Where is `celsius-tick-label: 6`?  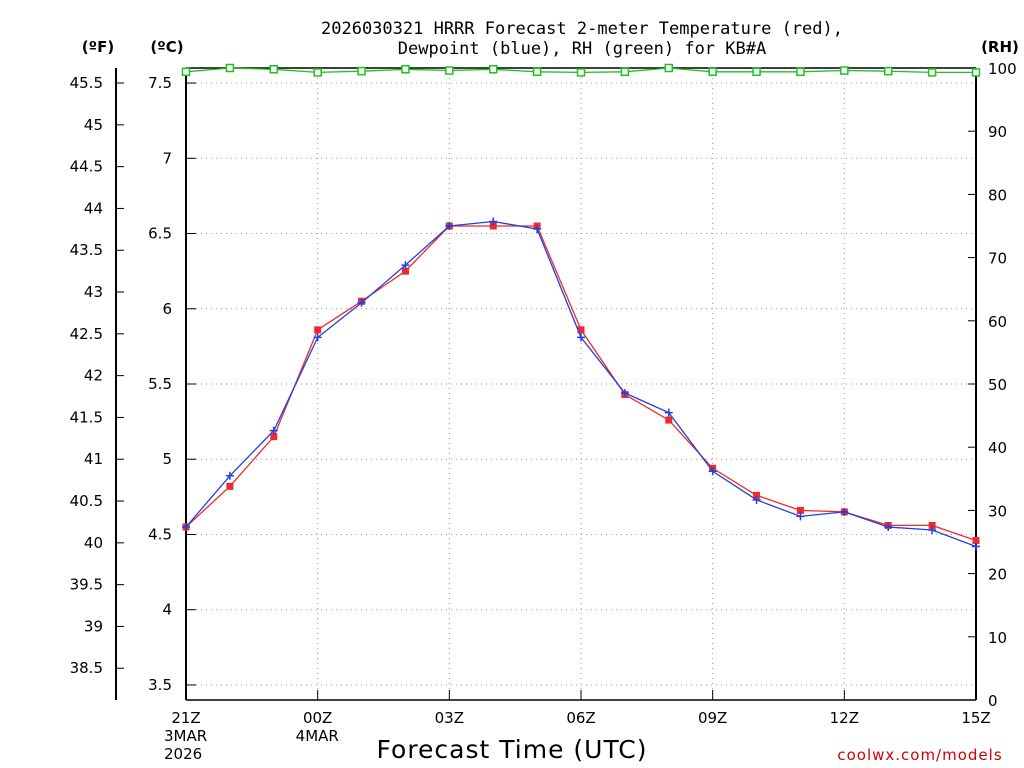 celsius-tick-label: 6 is located at coordinates (167, 309).